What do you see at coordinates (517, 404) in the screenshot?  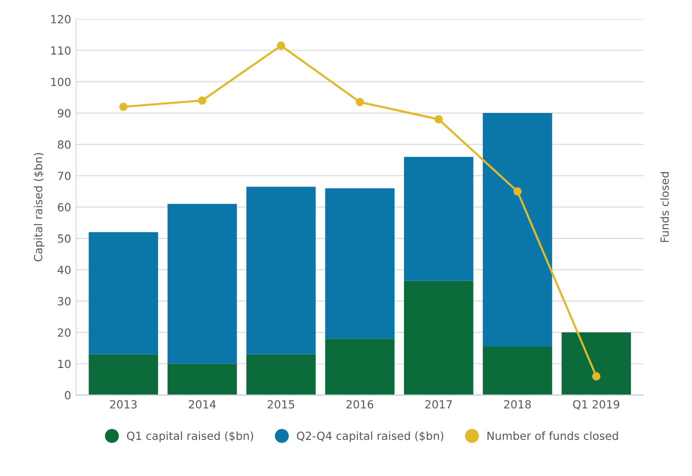 I see `x-tick-label: 2018` at bounding box center [517, 404].